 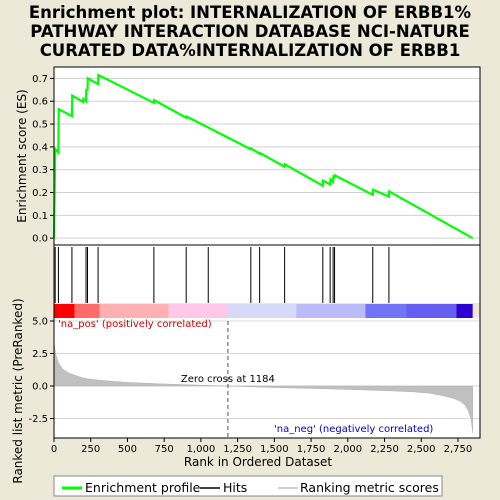 What do you see at coordinates (248, 486) in the screenshot?
I see `legend` at bounding box center [248, 486].